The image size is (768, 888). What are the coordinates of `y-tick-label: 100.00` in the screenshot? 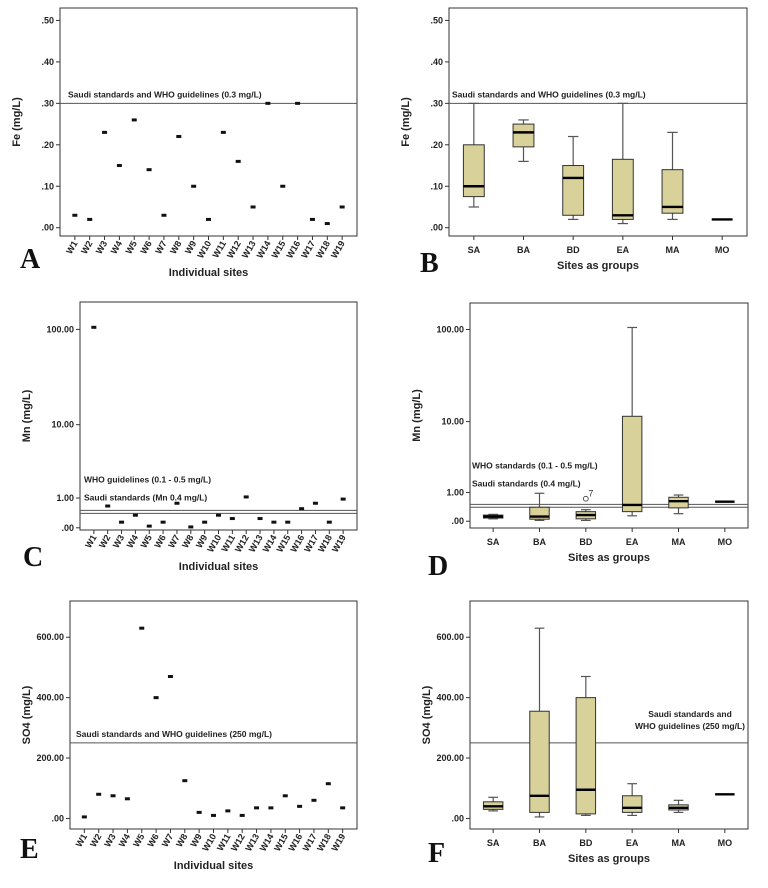 It's located at (60, 329).